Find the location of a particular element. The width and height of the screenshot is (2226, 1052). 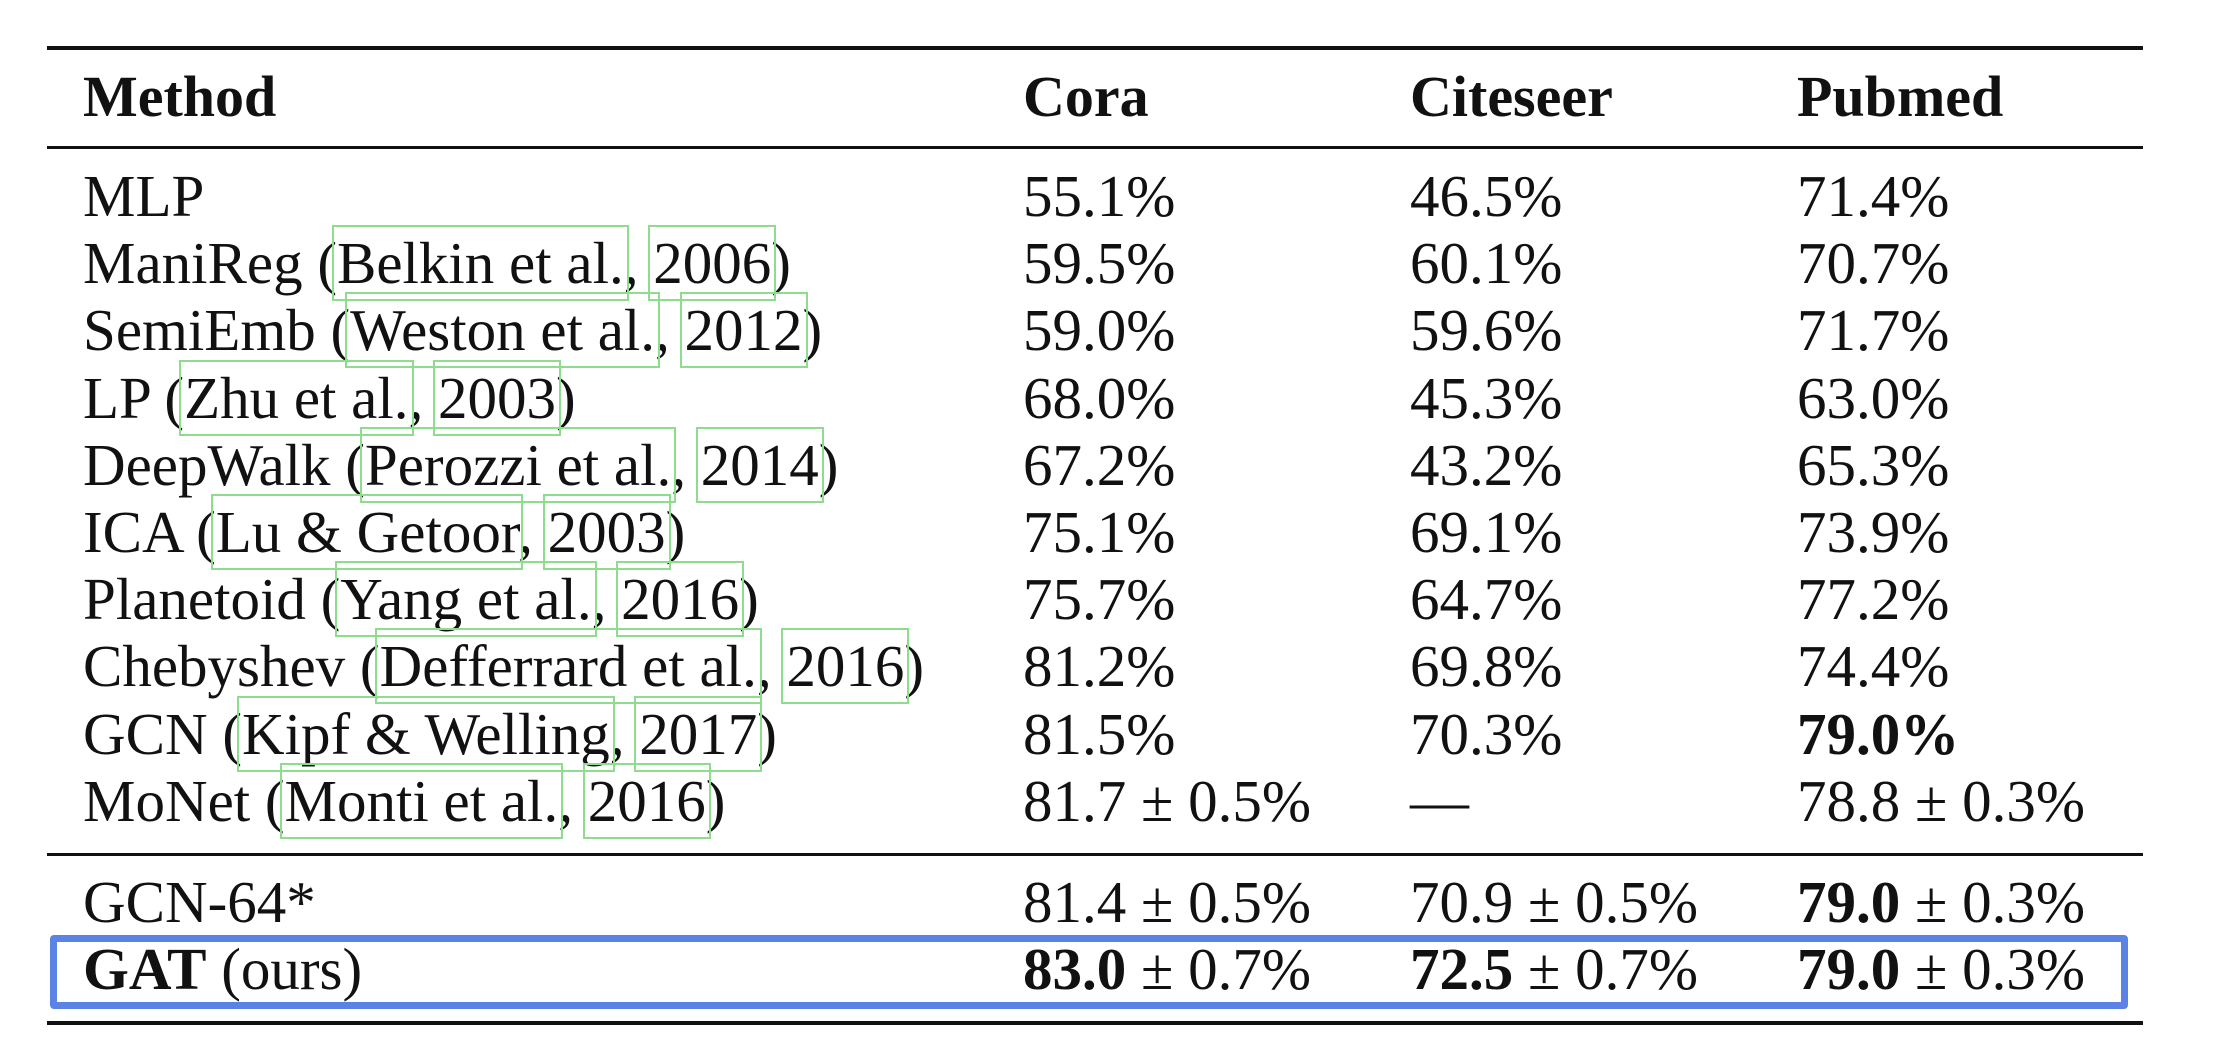

header-citeseer: Citeseer is located at coordinates (1511, 96).